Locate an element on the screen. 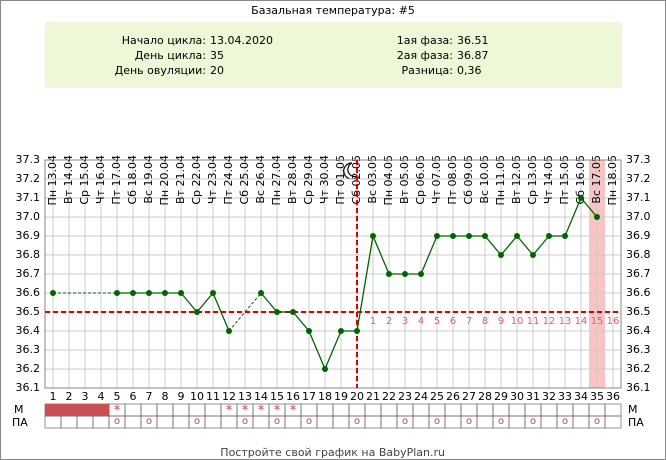  x-tick-label: 9 is located at coordinates (181, 396).